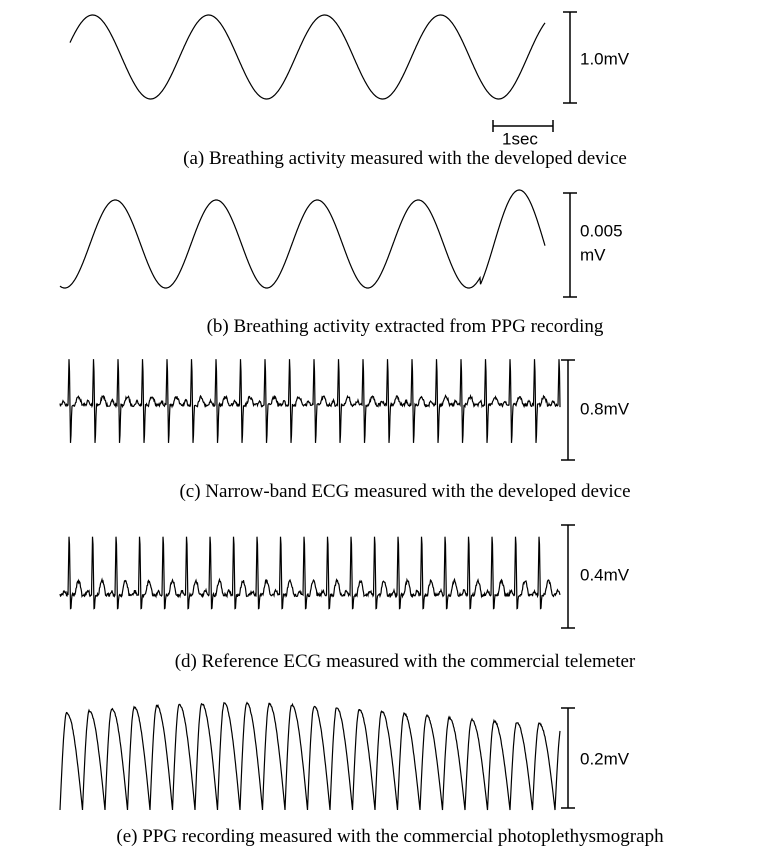 This screenshot has width=778, height=854. I want to click on scale-label: 0.005, so click(601, 230).